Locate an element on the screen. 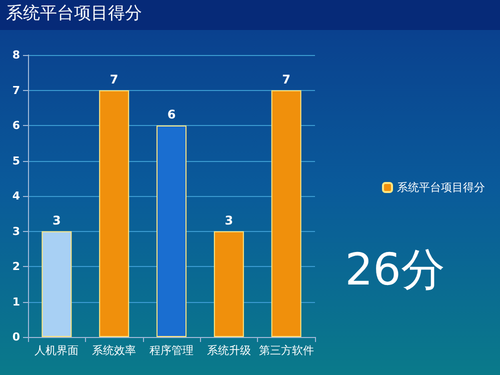 Image resolution: width=500 pixels, height=375 pixels. y-tick-label: 6 is located at coordinates (16, 125).